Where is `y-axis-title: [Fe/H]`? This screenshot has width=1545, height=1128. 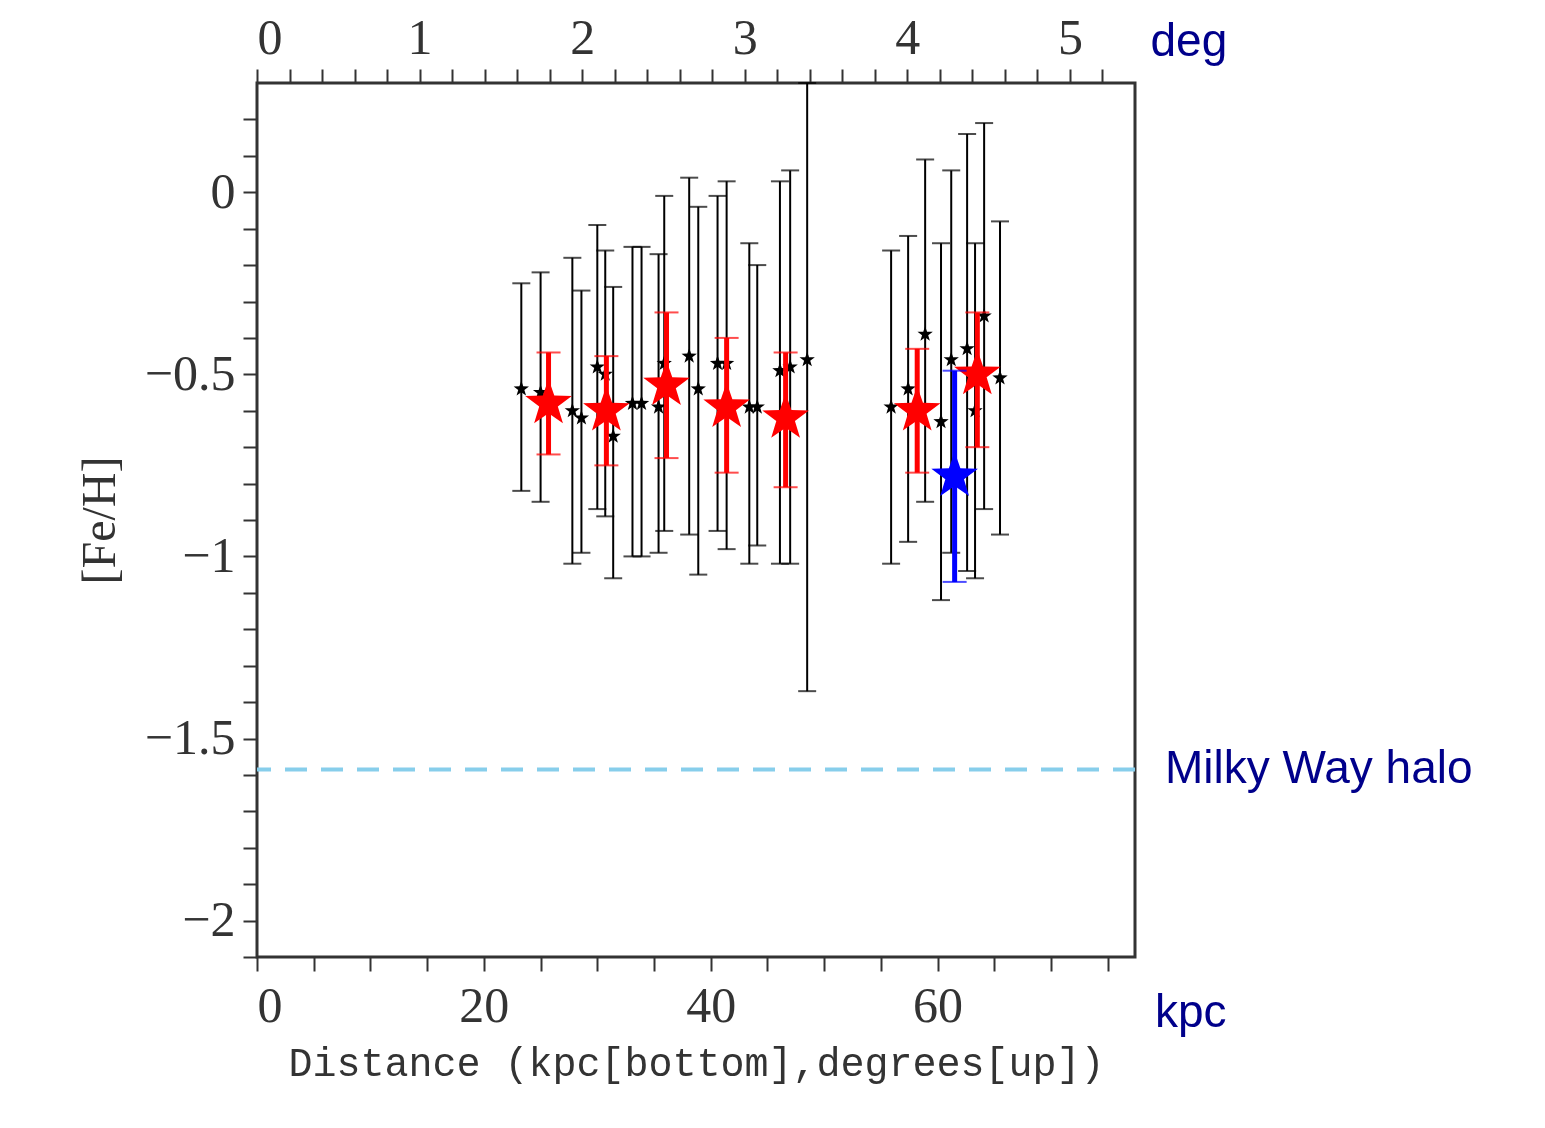 y-axis-title: [Fe/H] is located at coordinates (98, 520).